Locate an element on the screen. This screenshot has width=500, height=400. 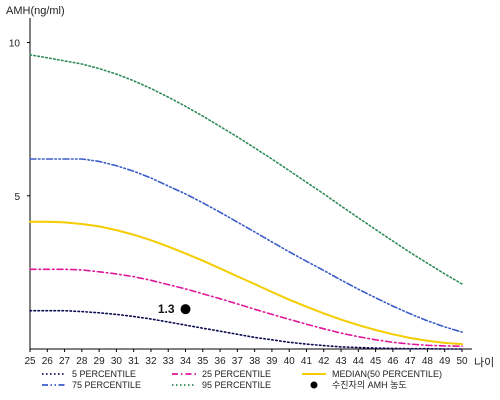
patient-amh-value-label: 1.3 is located at coordinates (166, 309).